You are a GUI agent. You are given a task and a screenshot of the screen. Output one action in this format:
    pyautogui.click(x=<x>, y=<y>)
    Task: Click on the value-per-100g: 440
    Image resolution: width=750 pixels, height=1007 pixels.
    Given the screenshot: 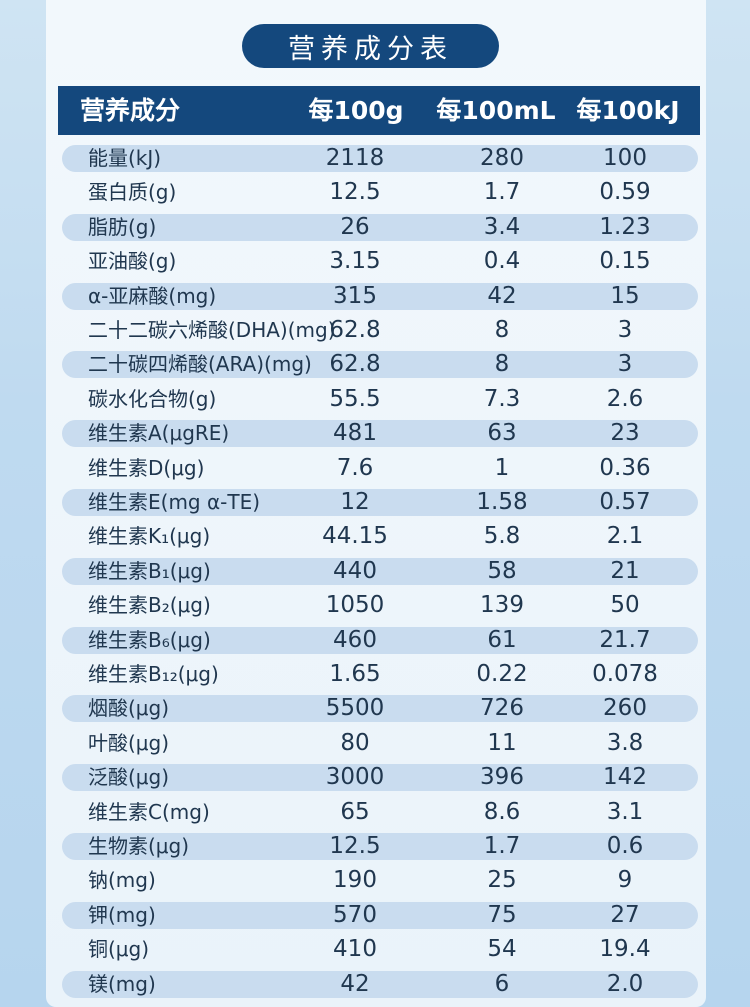 What is the action you would take?
    pyautogui.click(x=355, y=570)
    